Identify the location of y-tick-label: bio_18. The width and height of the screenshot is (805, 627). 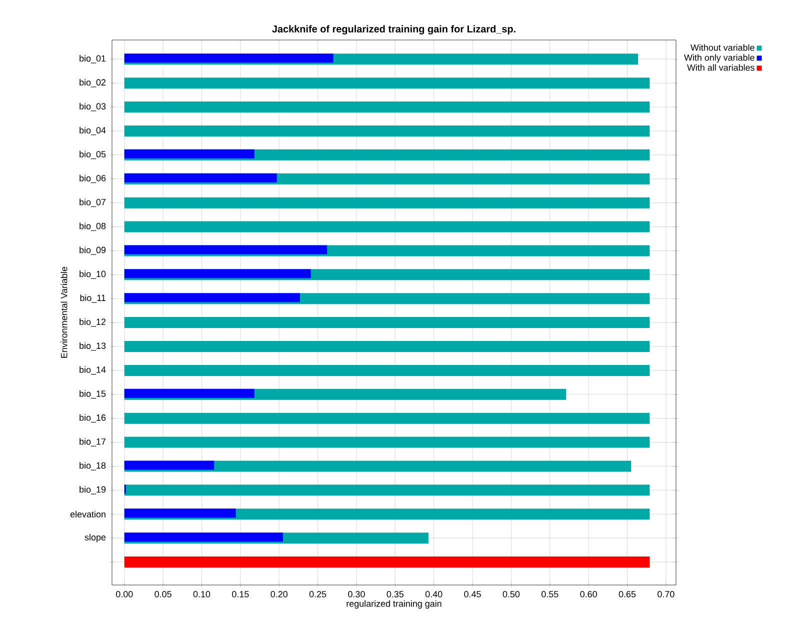
(93, 466).